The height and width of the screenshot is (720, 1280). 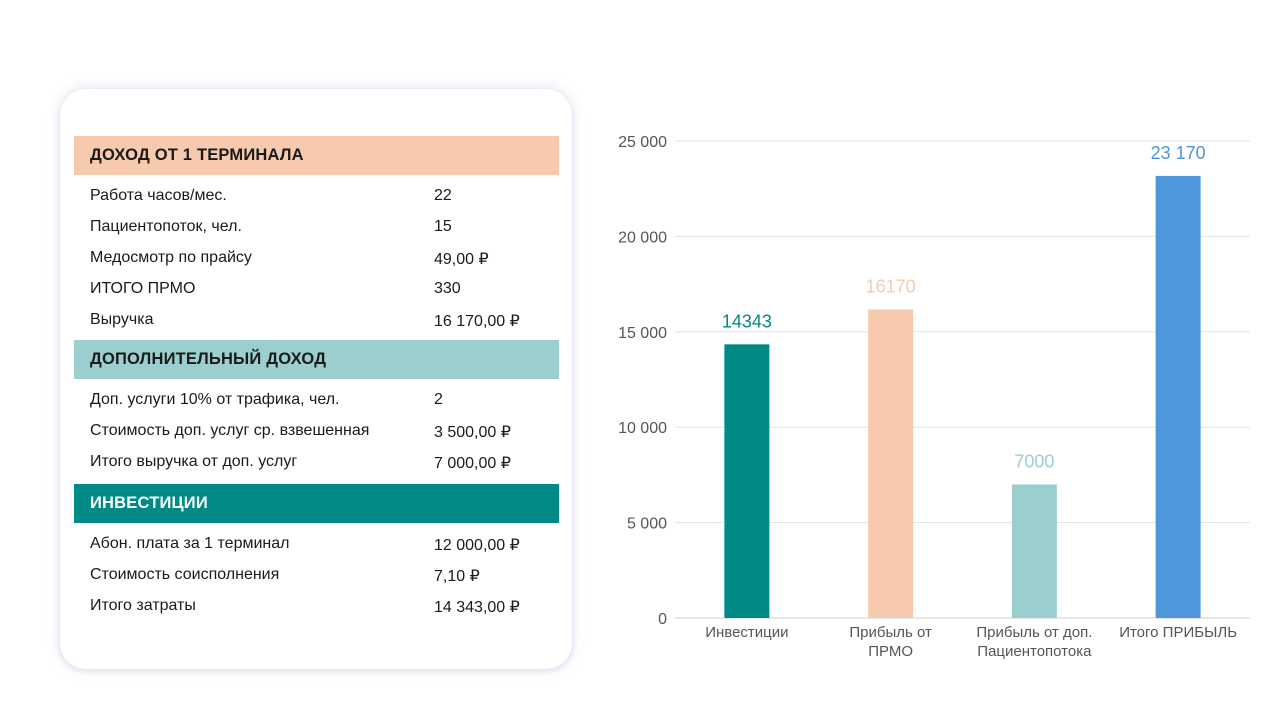 I want to click on row-label: ИТОГО ПРМО, so click(x=143, y=288).